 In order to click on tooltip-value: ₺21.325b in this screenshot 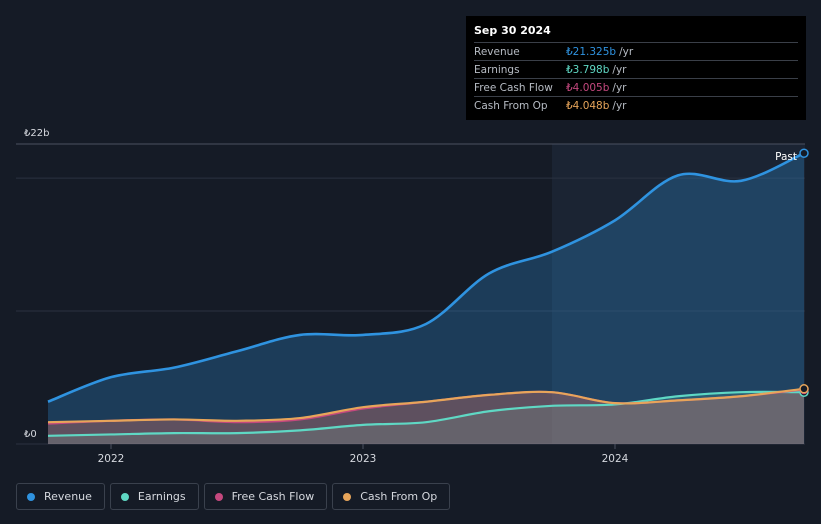, I will do `click(591, 51)`.